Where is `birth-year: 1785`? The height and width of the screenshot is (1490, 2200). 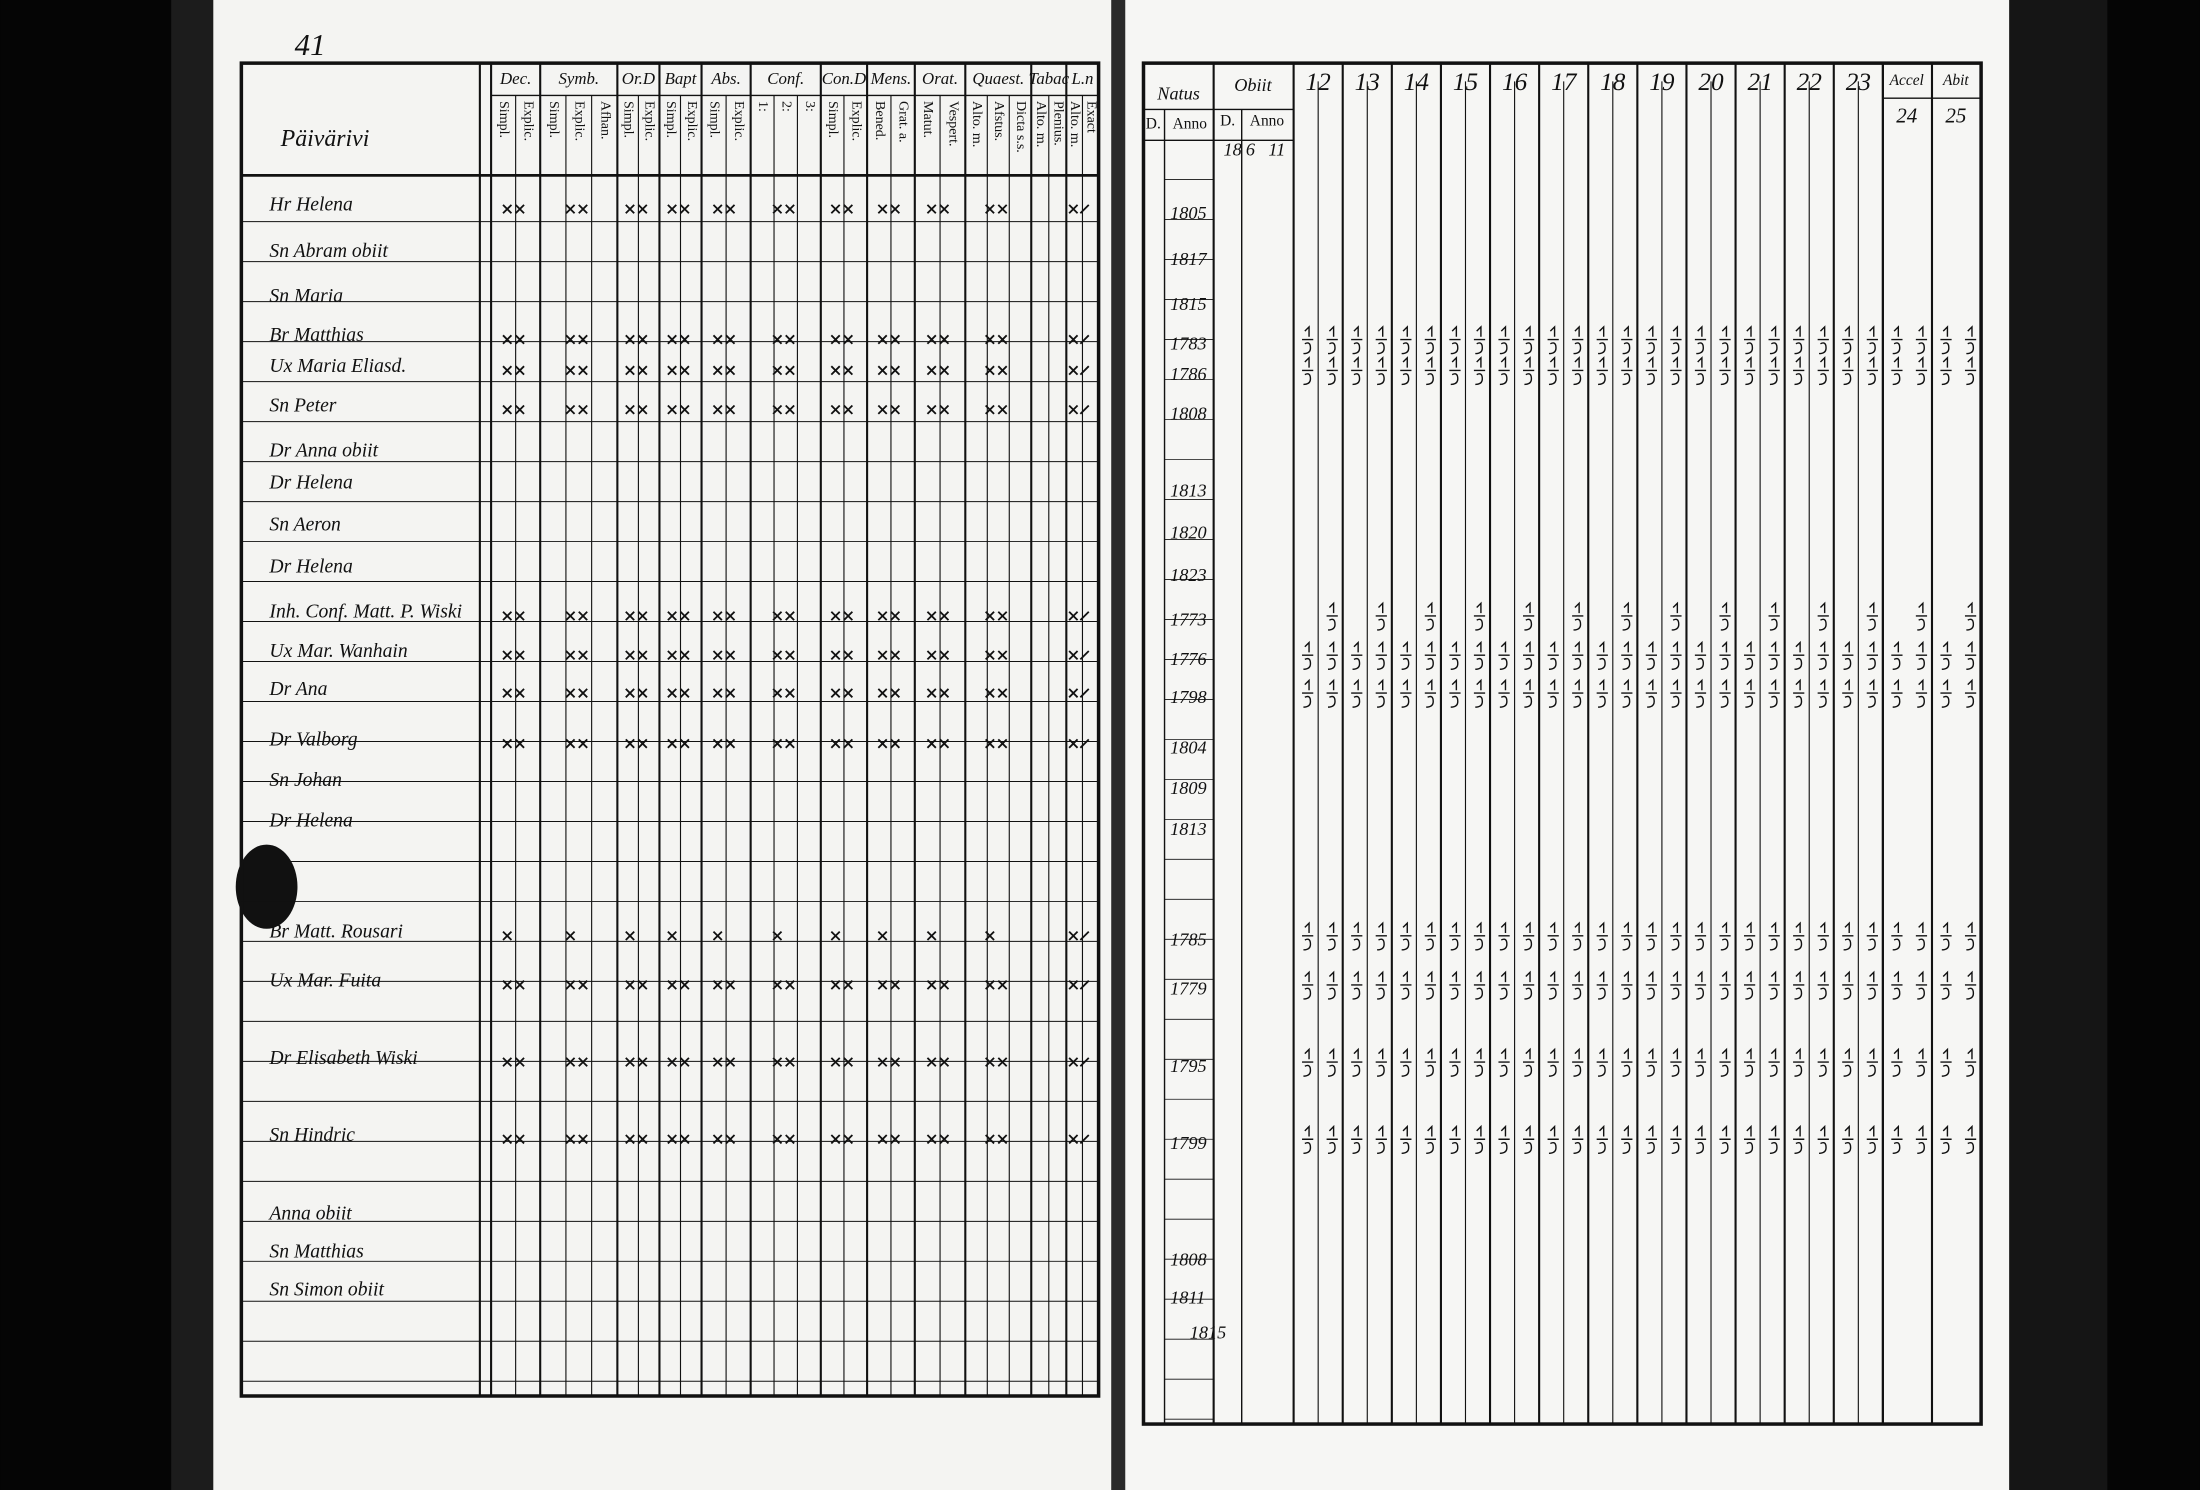
birth-year: 1785 is located at coordinates (1188, 940).